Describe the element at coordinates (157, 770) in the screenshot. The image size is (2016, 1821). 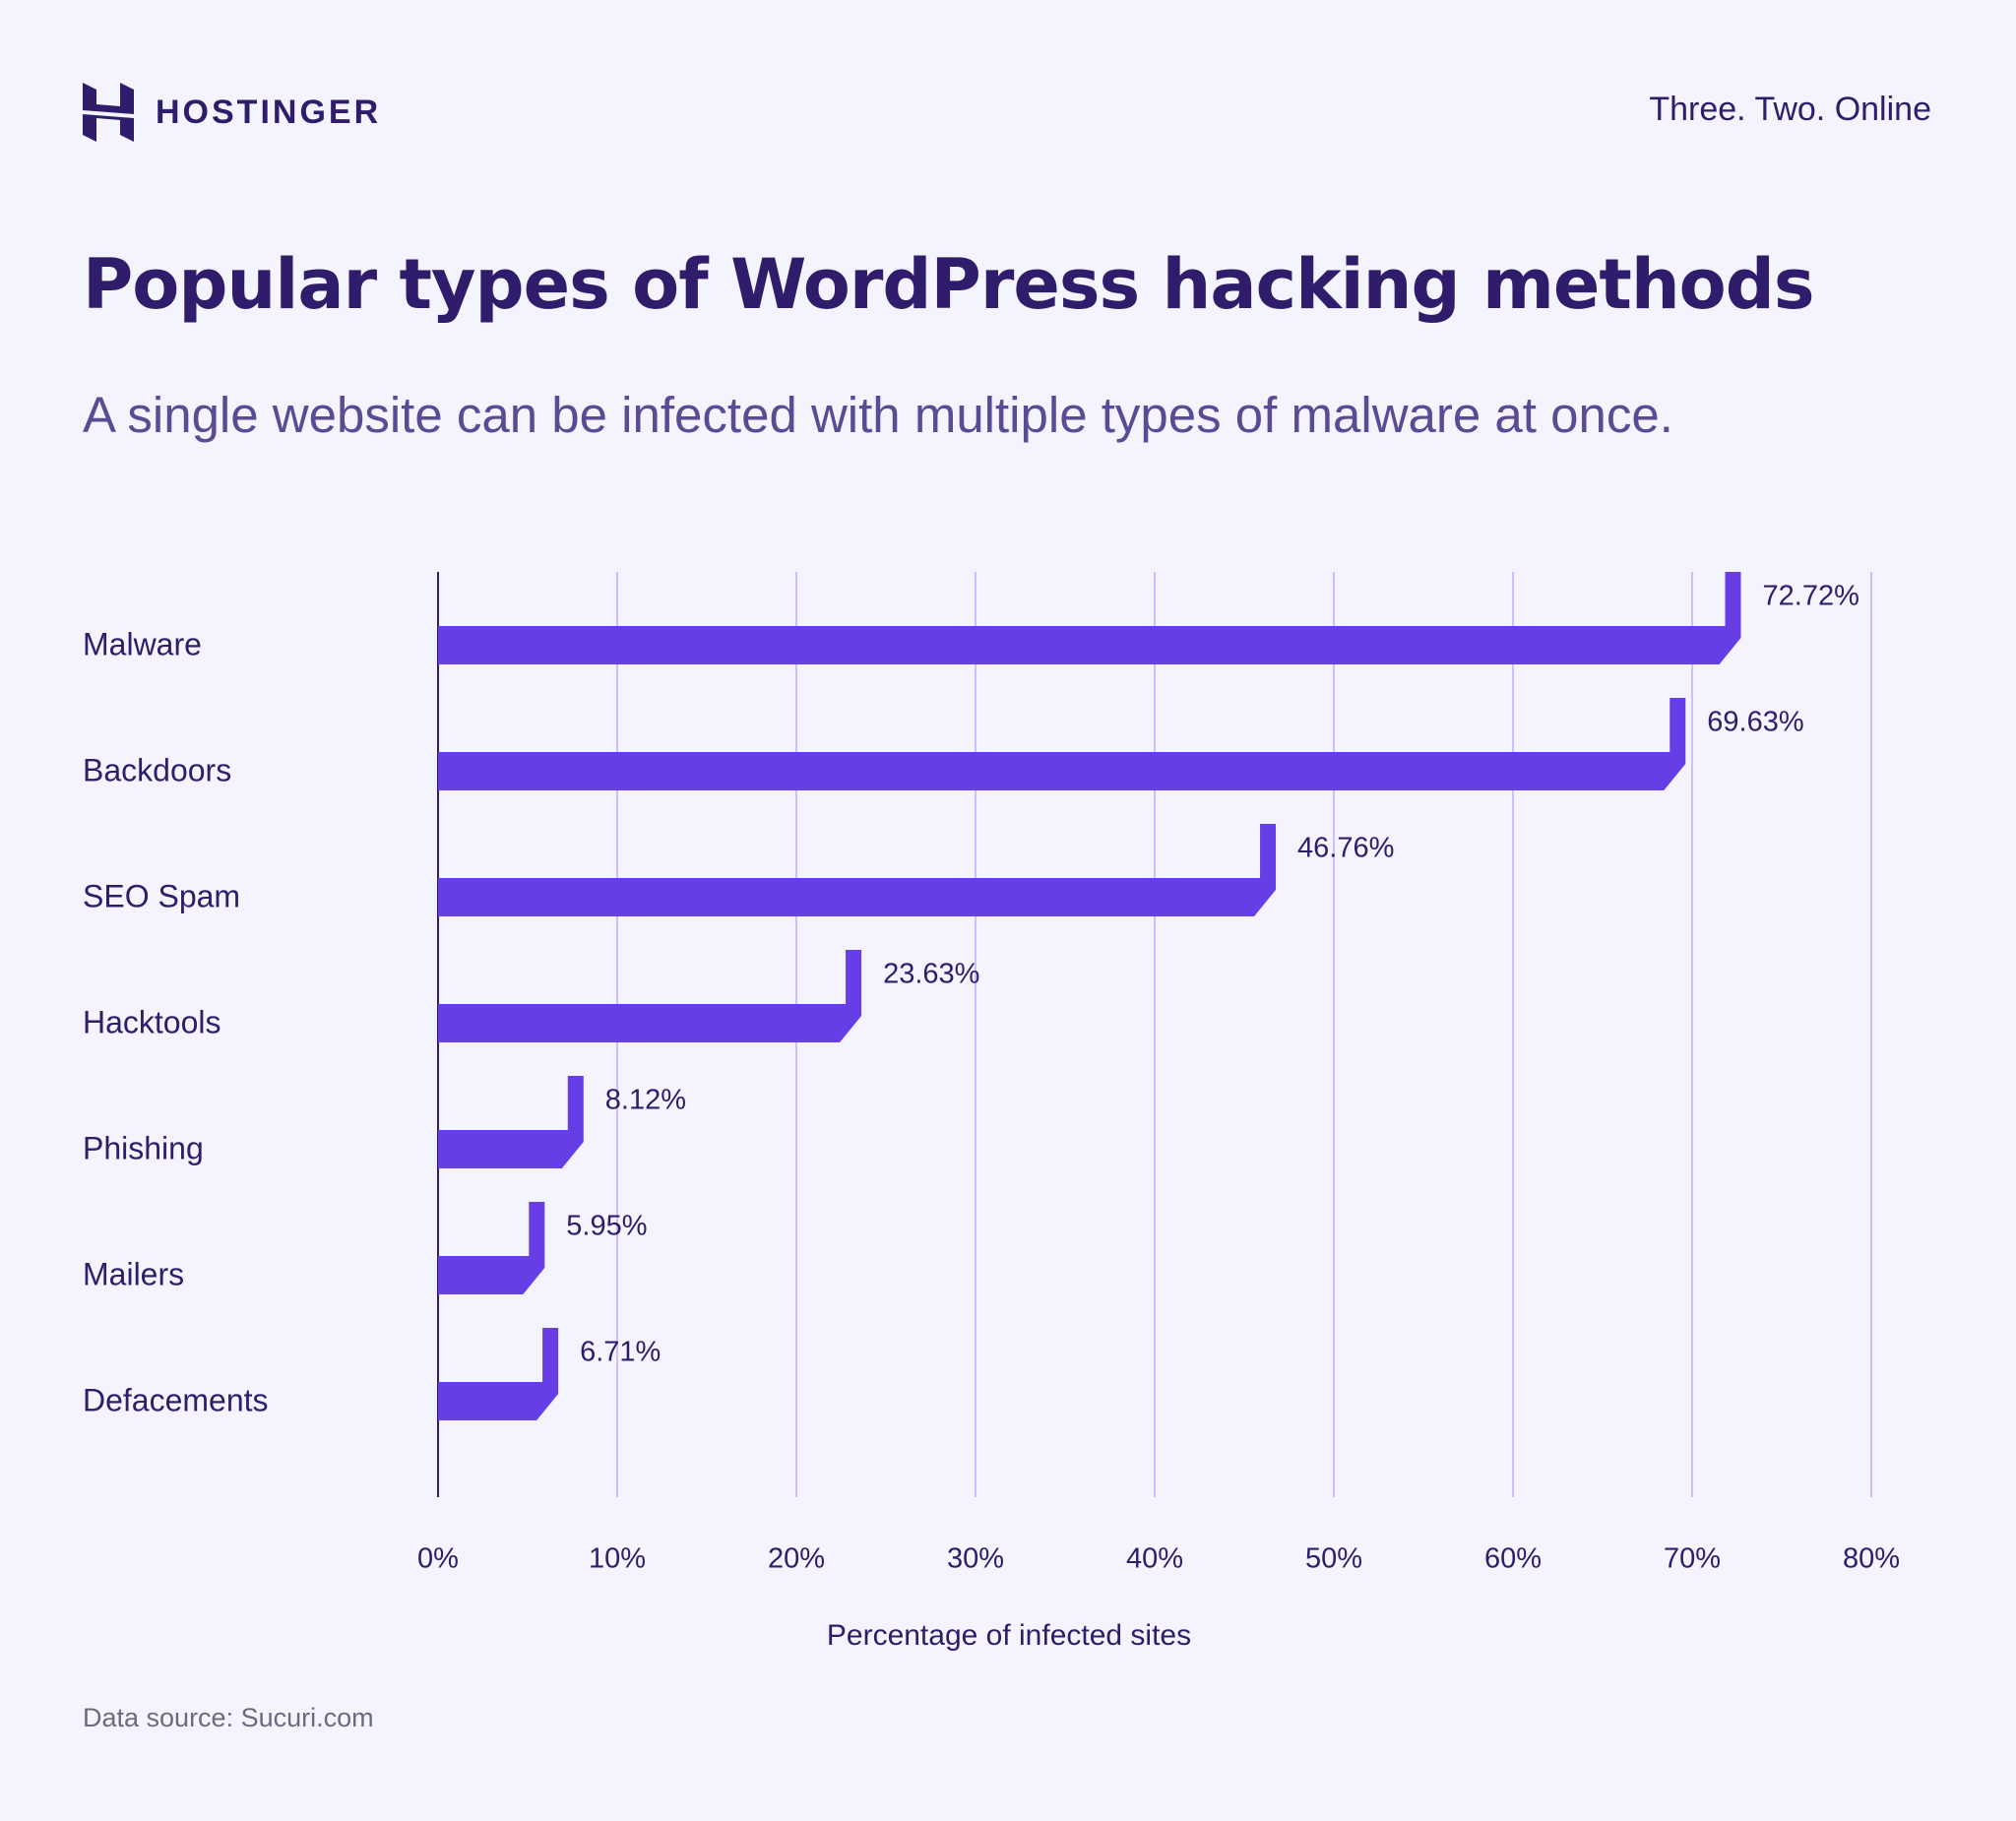
I see `category-label: Backdoors` at that location.